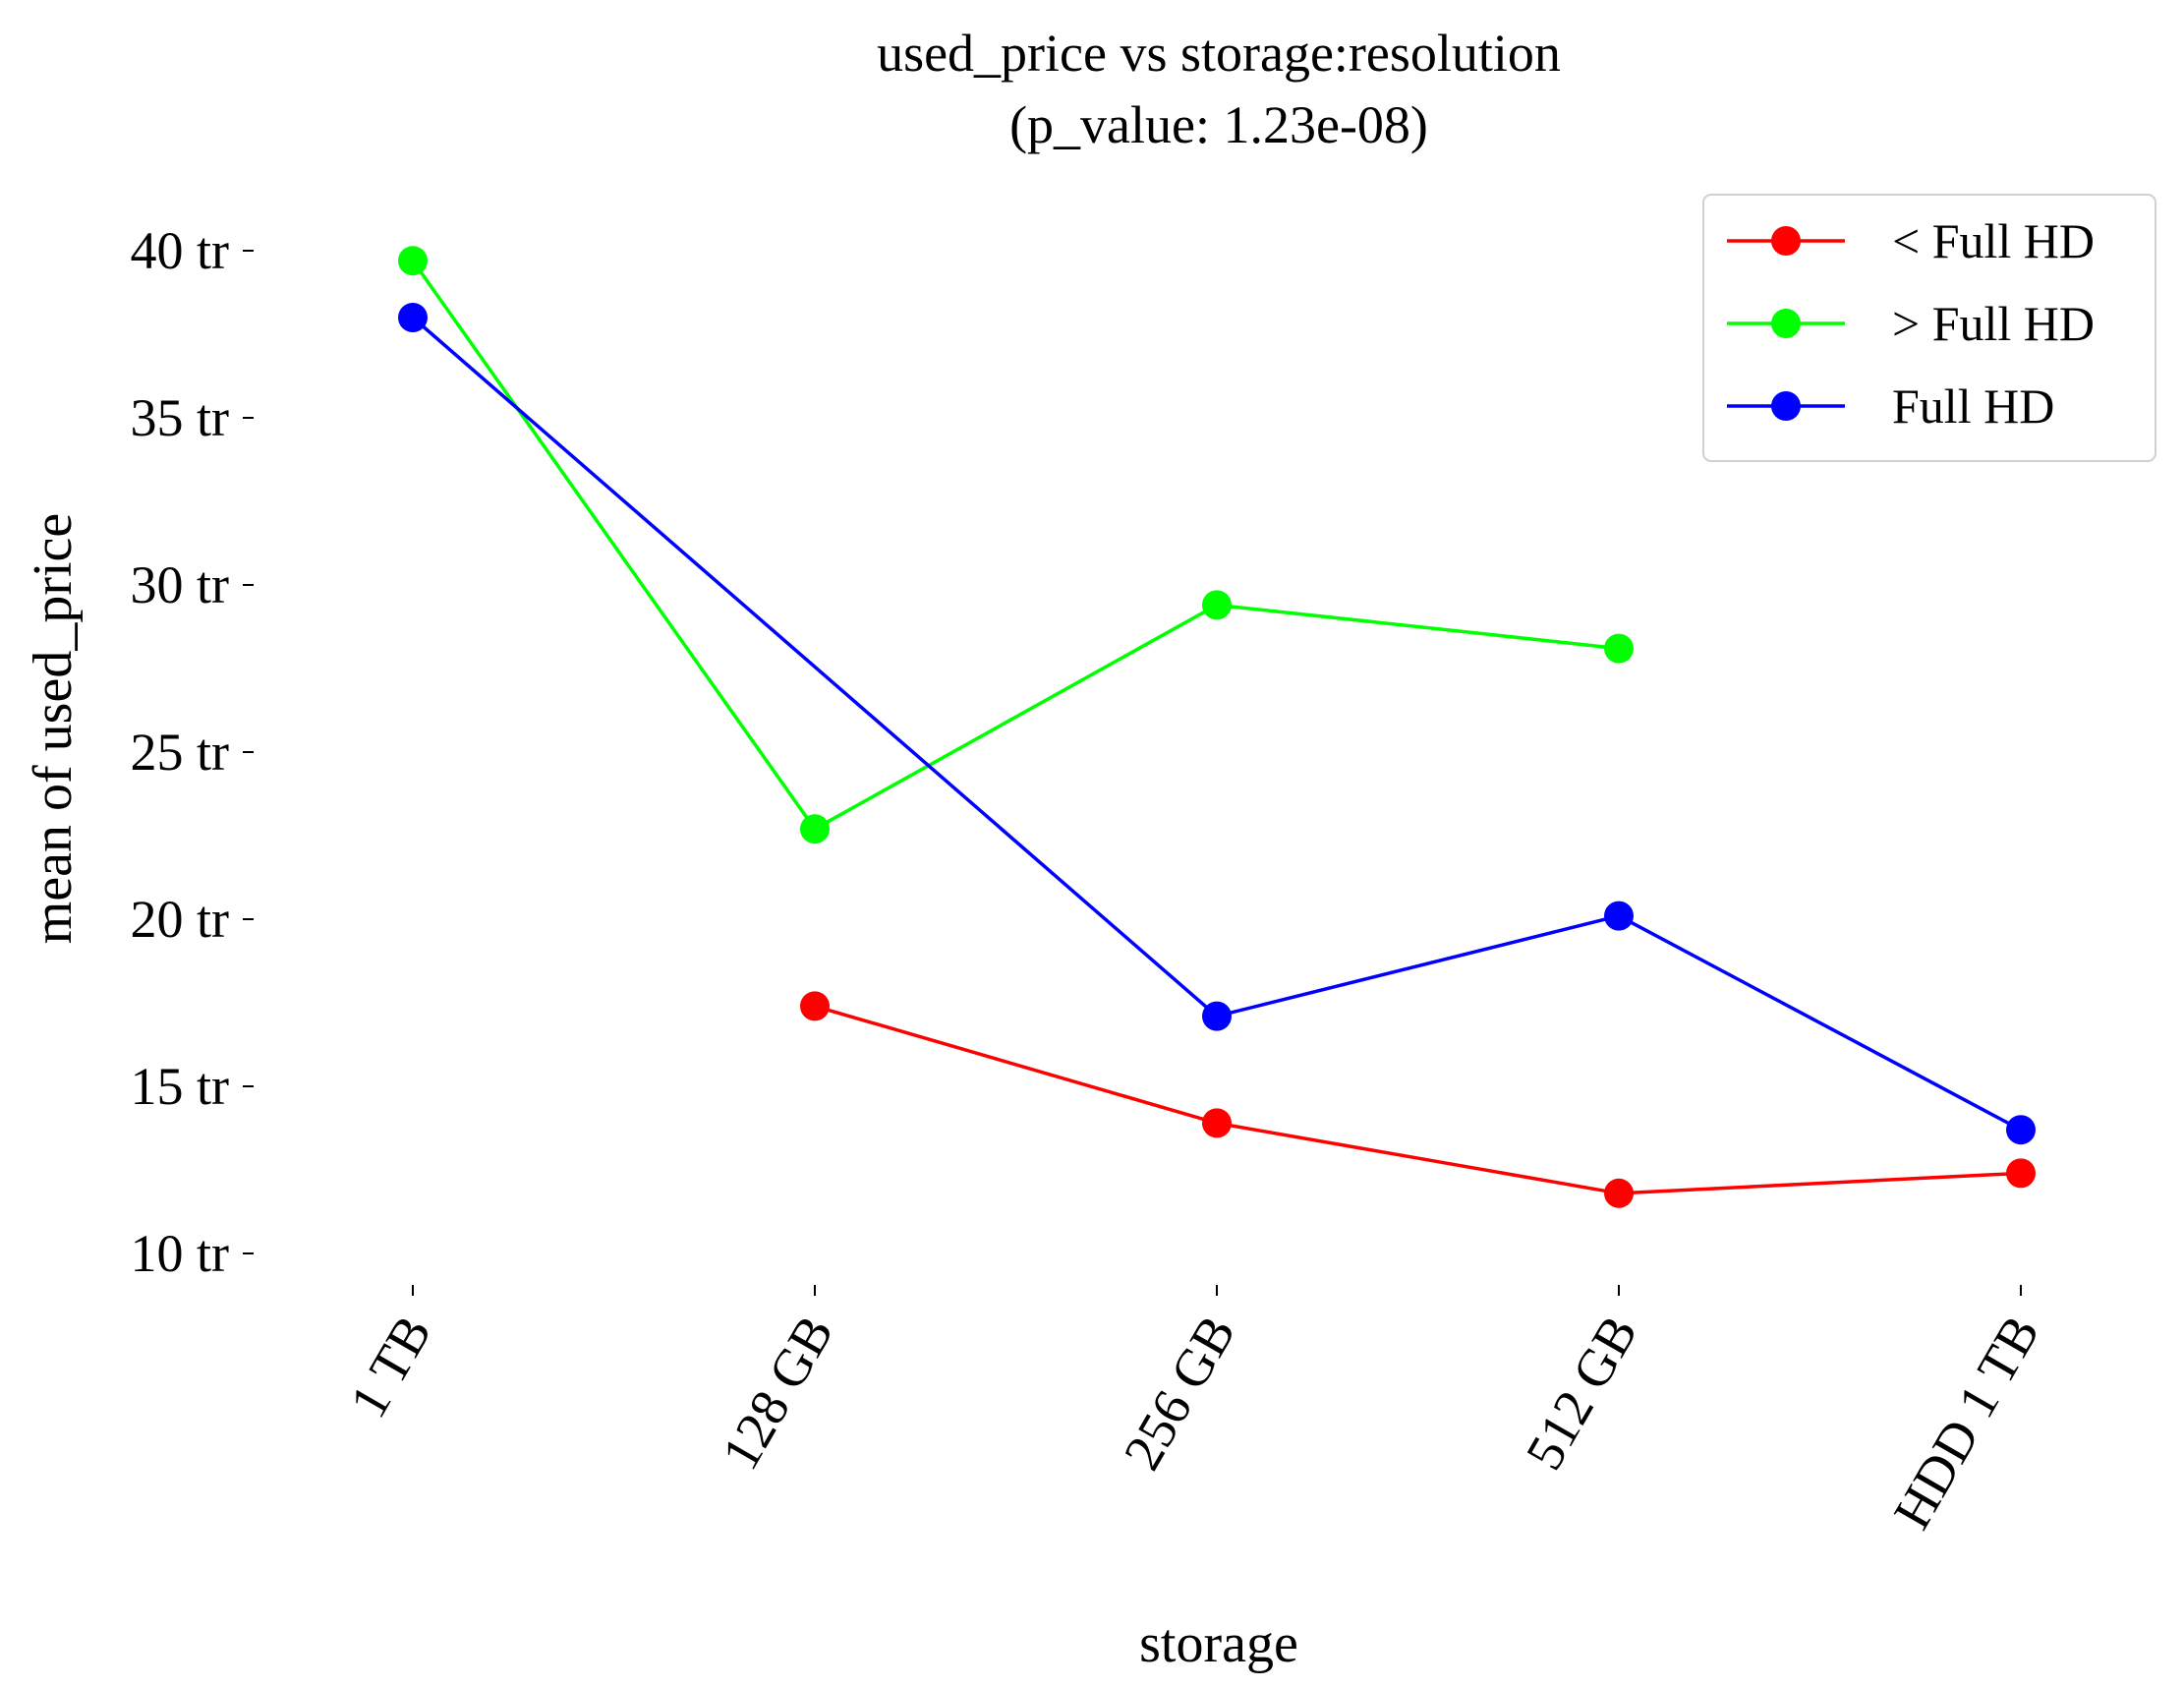  I want to click on series-line, so click(1418, 1099).